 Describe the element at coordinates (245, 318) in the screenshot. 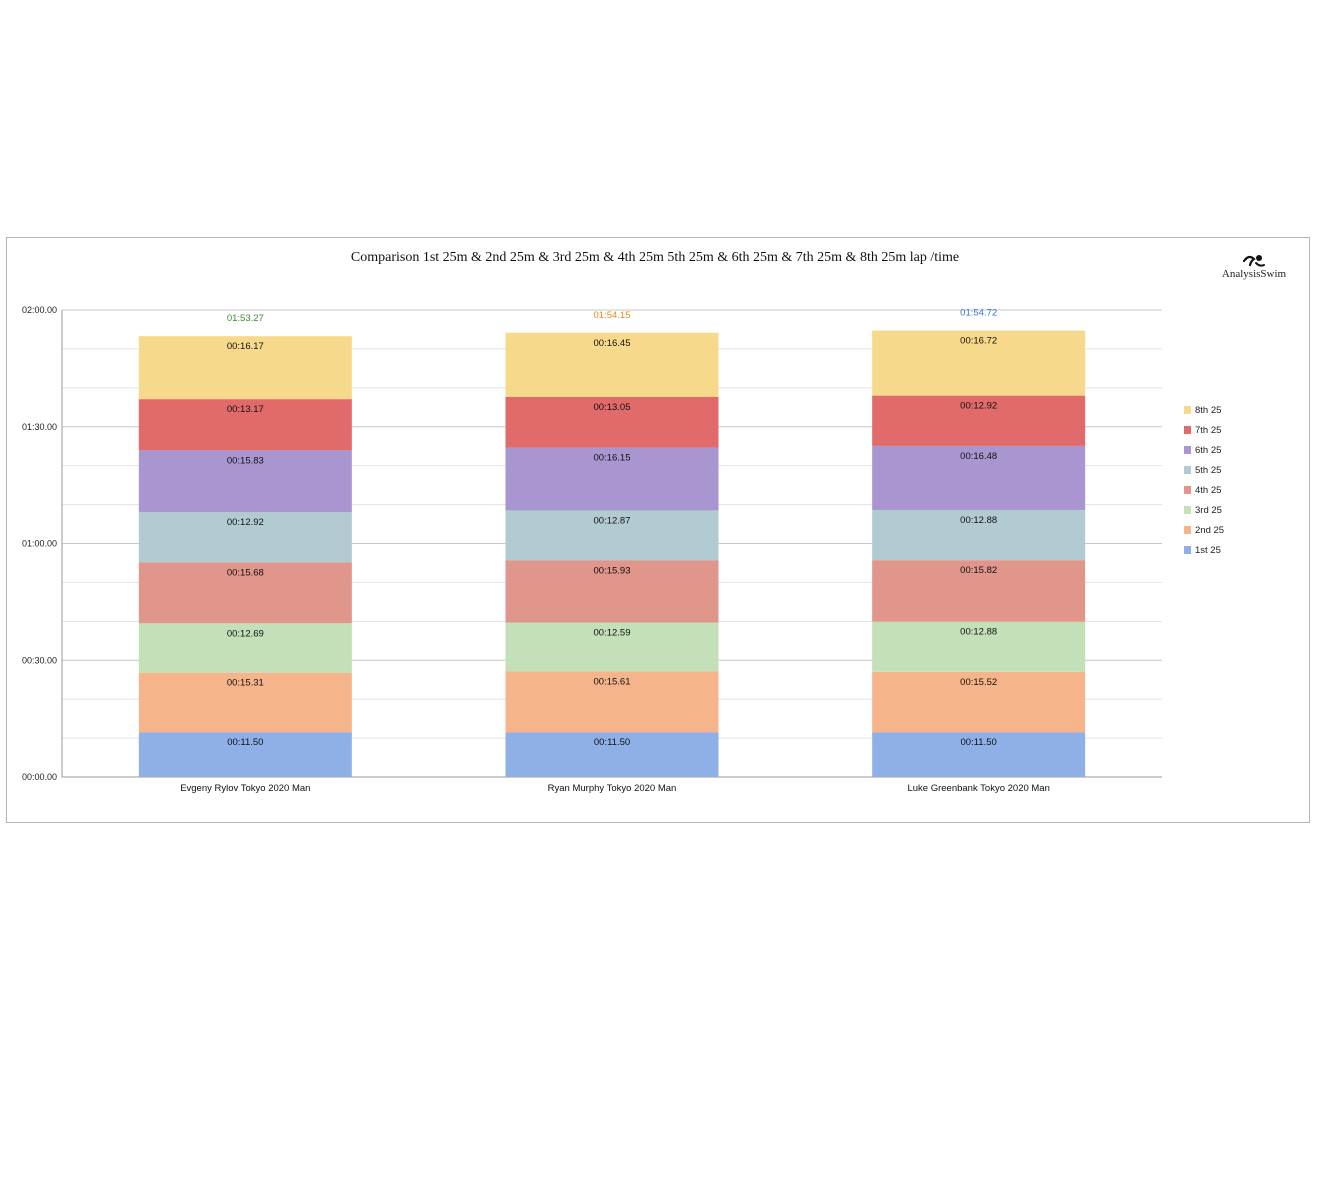

I see `total-label: 01:53.27` at that location.